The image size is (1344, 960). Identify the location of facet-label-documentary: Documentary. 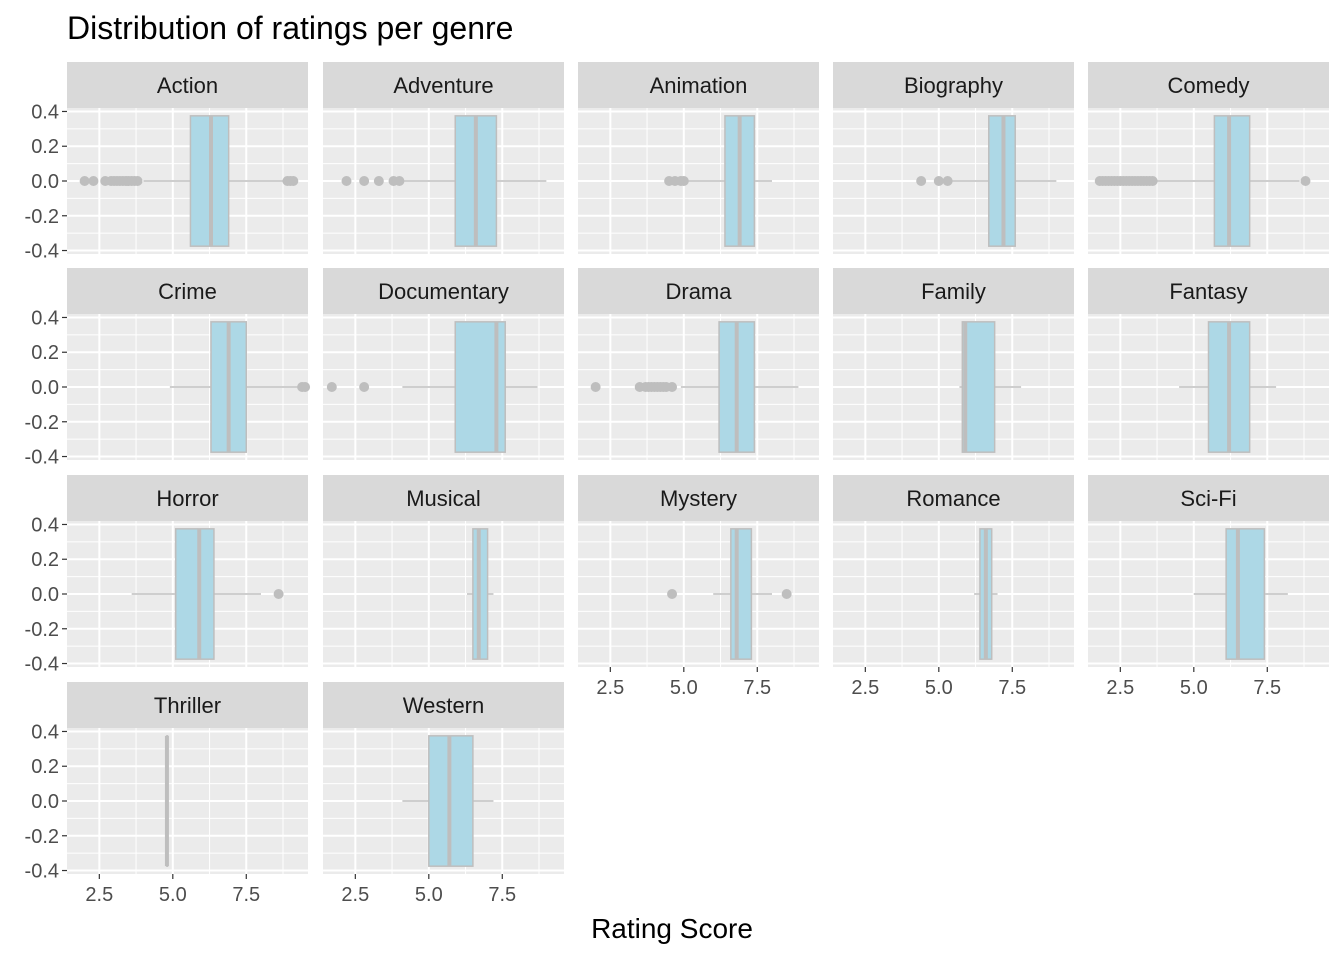
(443, 291).